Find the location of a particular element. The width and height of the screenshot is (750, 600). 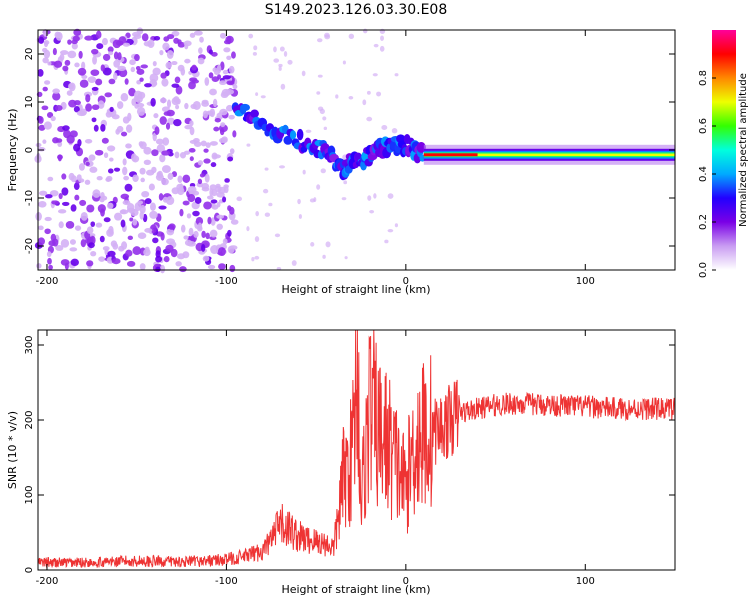

snr-x-tick-label: 100 is located at coordinates (585, 581).